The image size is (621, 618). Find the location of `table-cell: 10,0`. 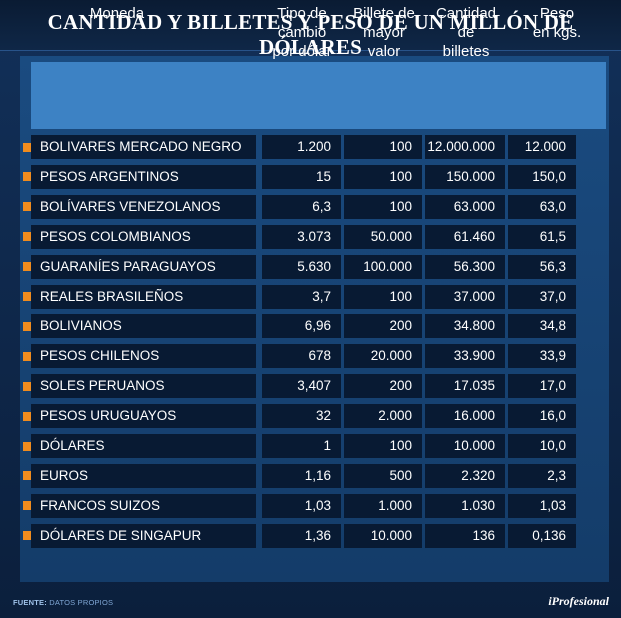

table-cell: 10,0 is located at coordinates (552, 445).